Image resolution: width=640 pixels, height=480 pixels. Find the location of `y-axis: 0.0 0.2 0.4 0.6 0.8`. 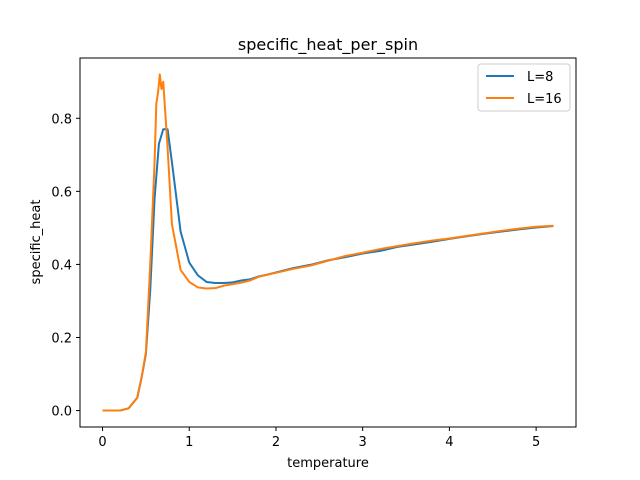

y-axis: 0.0 0.2 0.4 0.6 0.8 is located at coordinates (65, 266).